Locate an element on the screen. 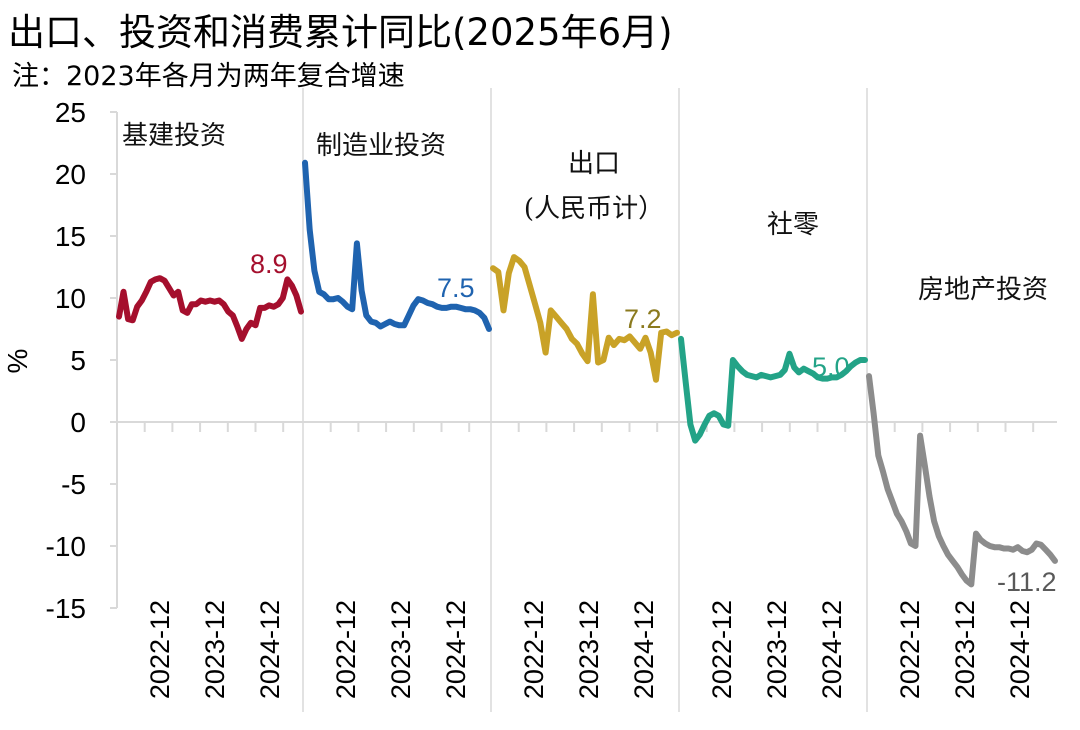 The width and height of the screenshot is (1080, 730). panel-label-retail: 社零 is located at coordinates (793, 225).